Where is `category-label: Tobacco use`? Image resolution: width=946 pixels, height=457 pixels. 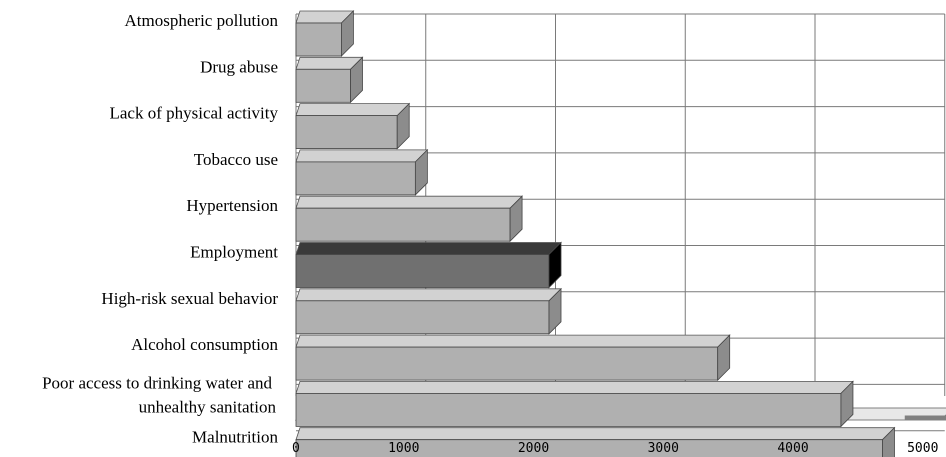
category-label: Tobacco use is located at coordinates (236, 159).